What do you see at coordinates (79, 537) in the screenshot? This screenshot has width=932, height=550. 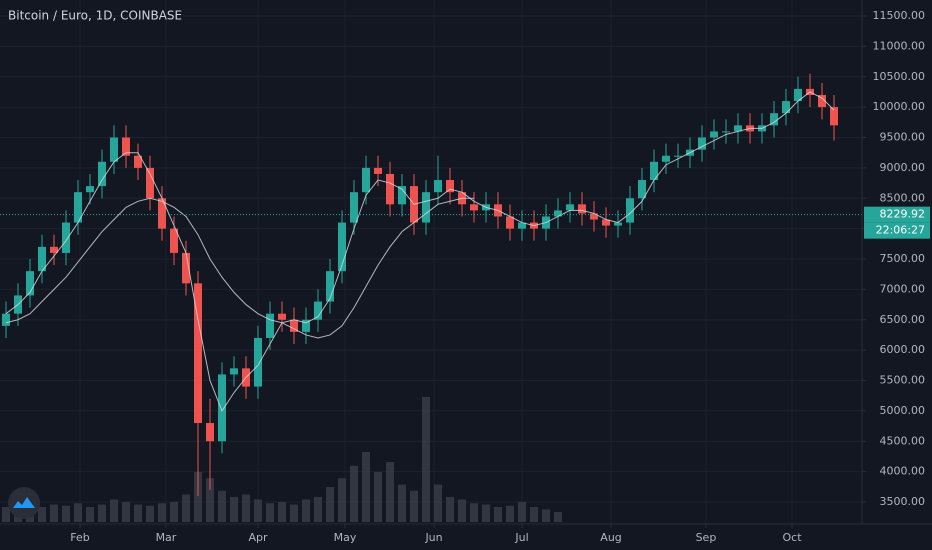 I see `x-tick-label: Feb` at bounding box center [79, 537].